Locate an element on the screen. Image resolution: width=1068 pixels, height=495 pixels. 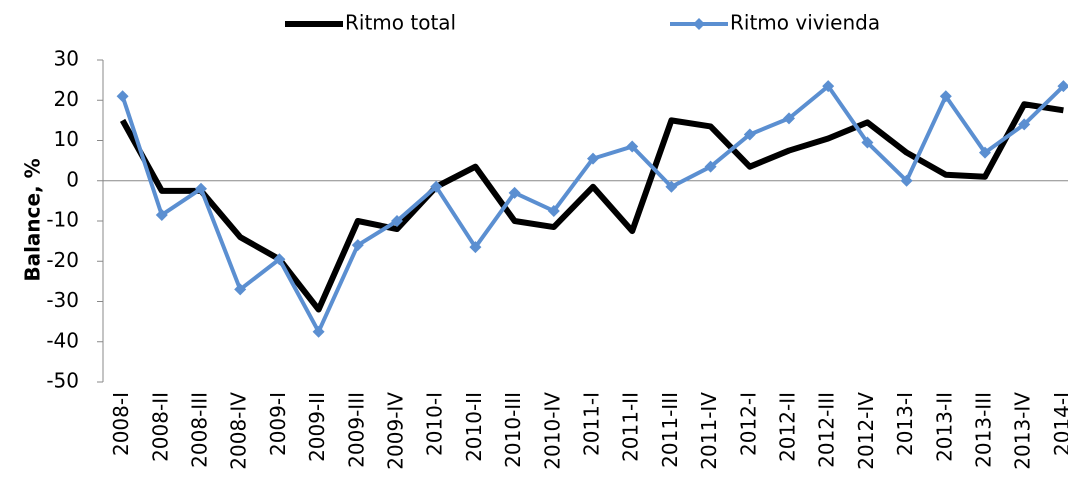
x-tick-label: 2013-II is located at coordinates (944, 427).